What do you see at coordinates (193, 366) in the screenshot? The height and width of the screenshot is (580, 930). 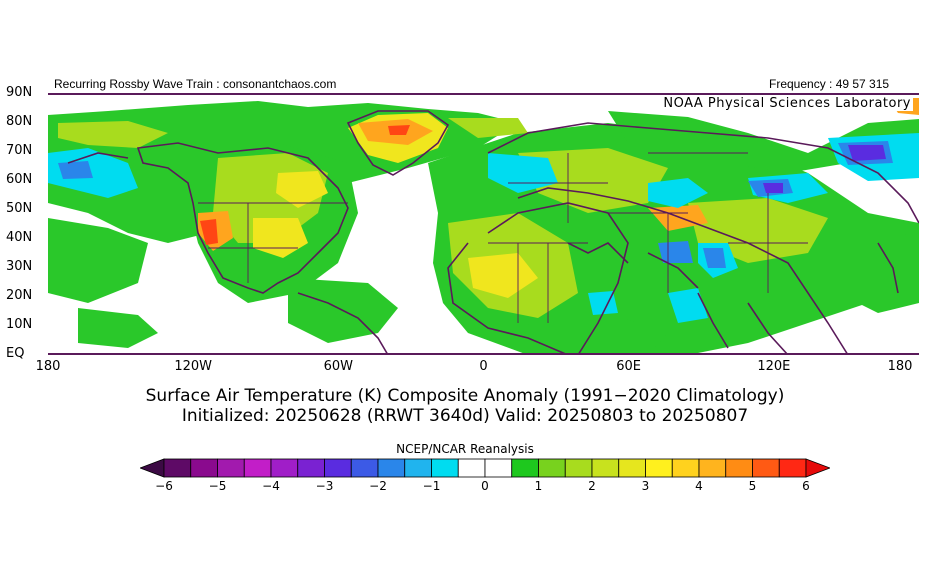 I see `longitude-label: 120W` at bounding box center [193, 366].